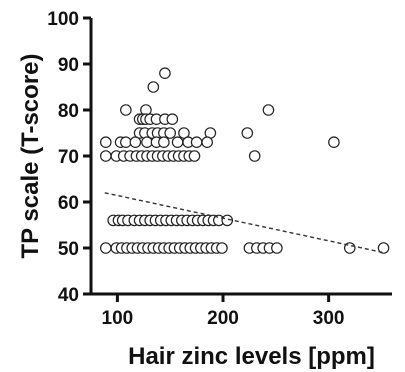  Describe the element at coordinates (68, 295) in the screenshot. I see `y-tick-label: 40` at that location.